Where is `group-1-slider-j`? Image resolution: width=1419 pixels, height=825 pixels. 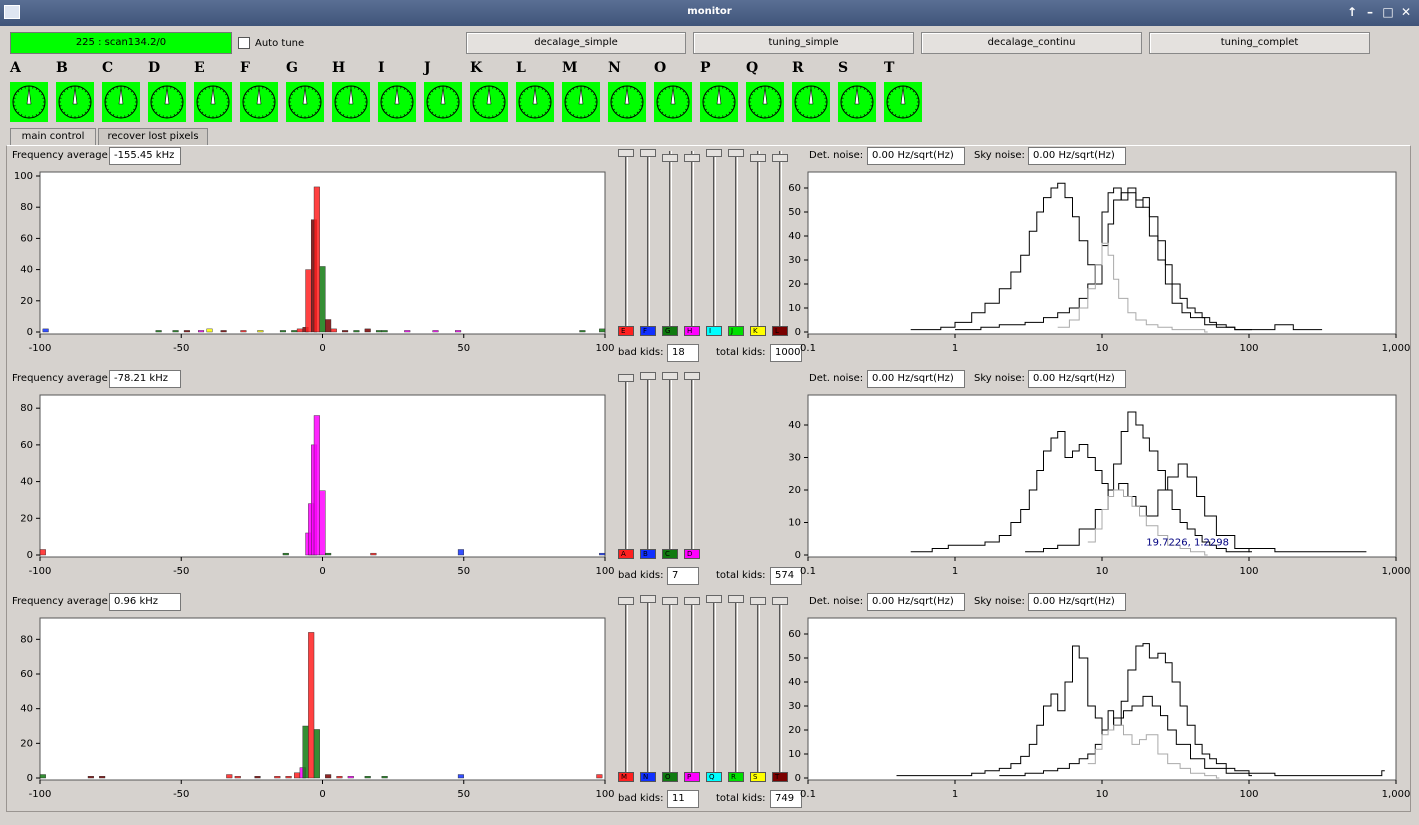 group-1-slider-j is located at coordinates (736, 237).